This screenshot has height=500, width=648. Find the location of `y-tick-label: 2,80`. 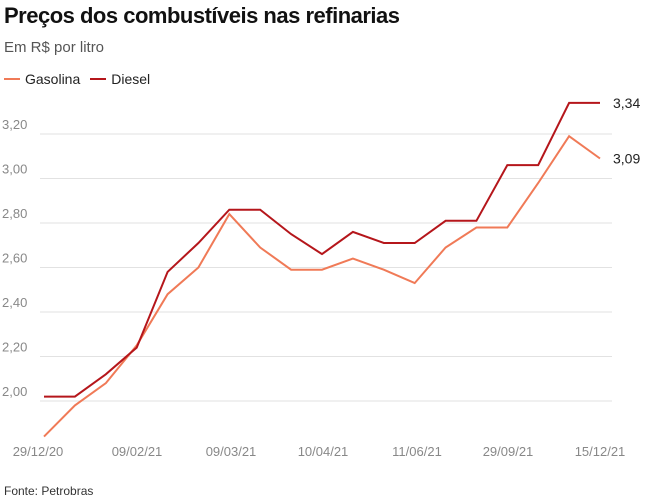

y-tick-label: 2,80 is located at coordinates (14, 213).